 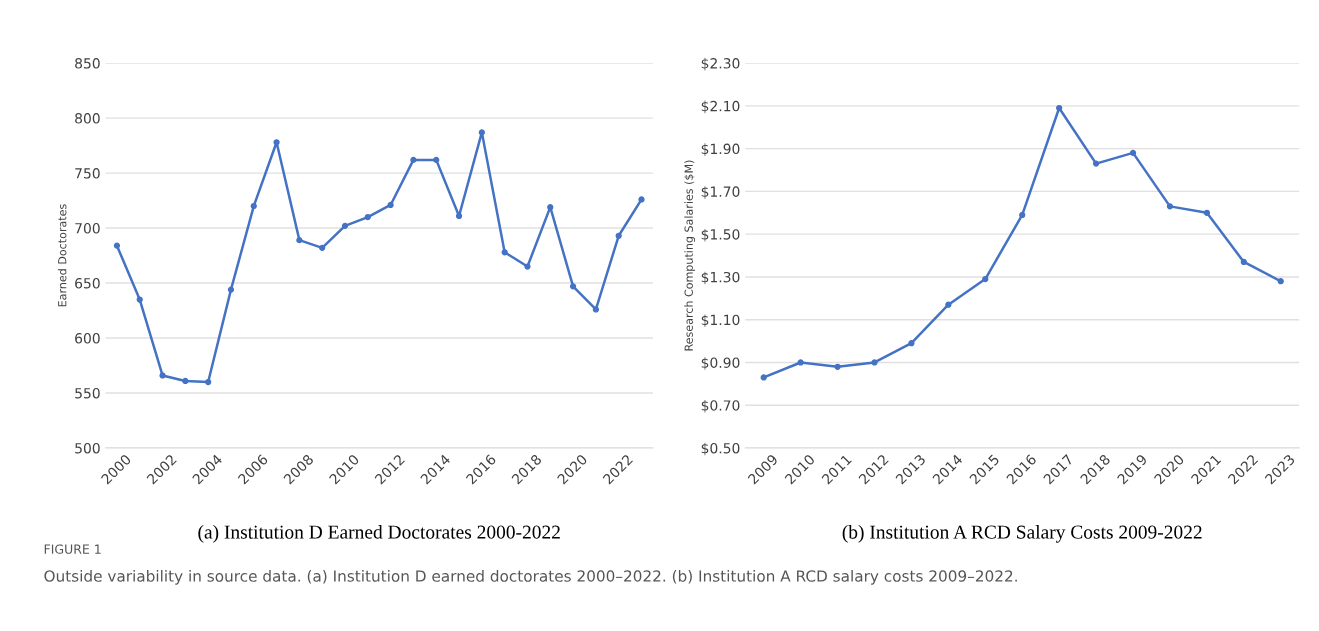 I want to click on y-tick-label: $1.30, so click(x=720, y=278).